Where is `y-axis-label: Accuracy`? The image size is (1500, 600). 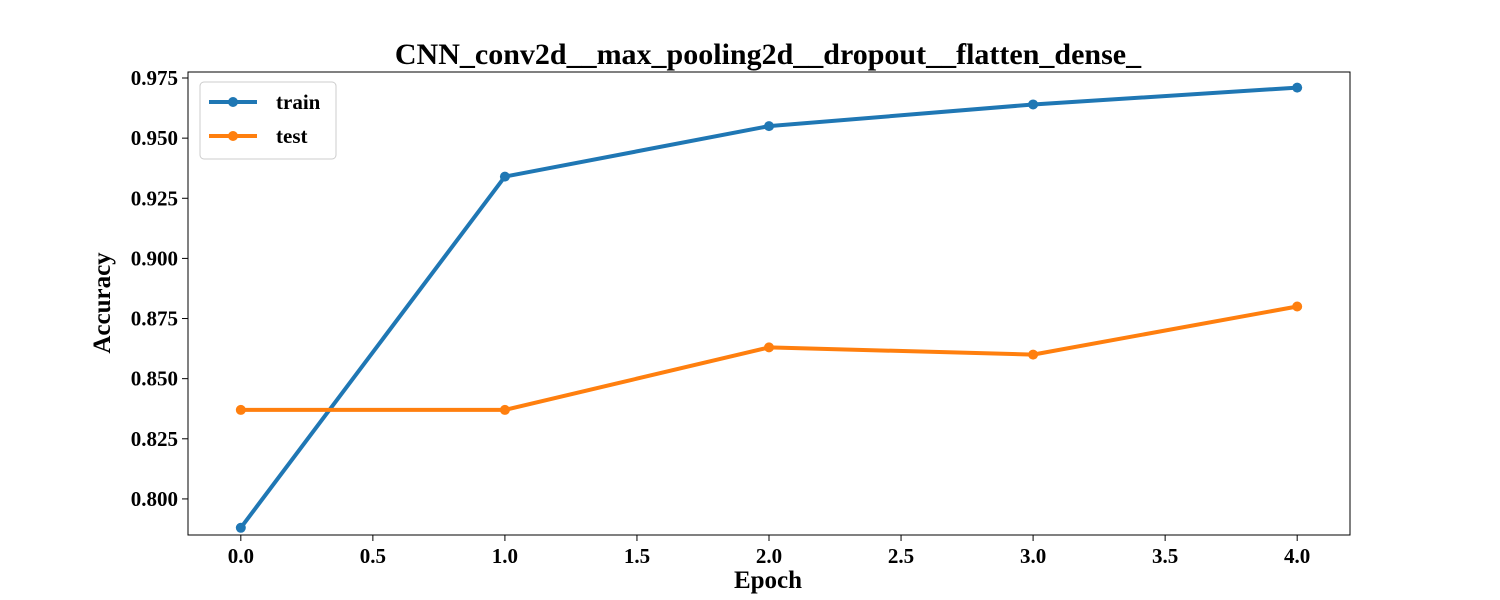 y-axis-label: Accuracy is located at coordinates (102, 303).